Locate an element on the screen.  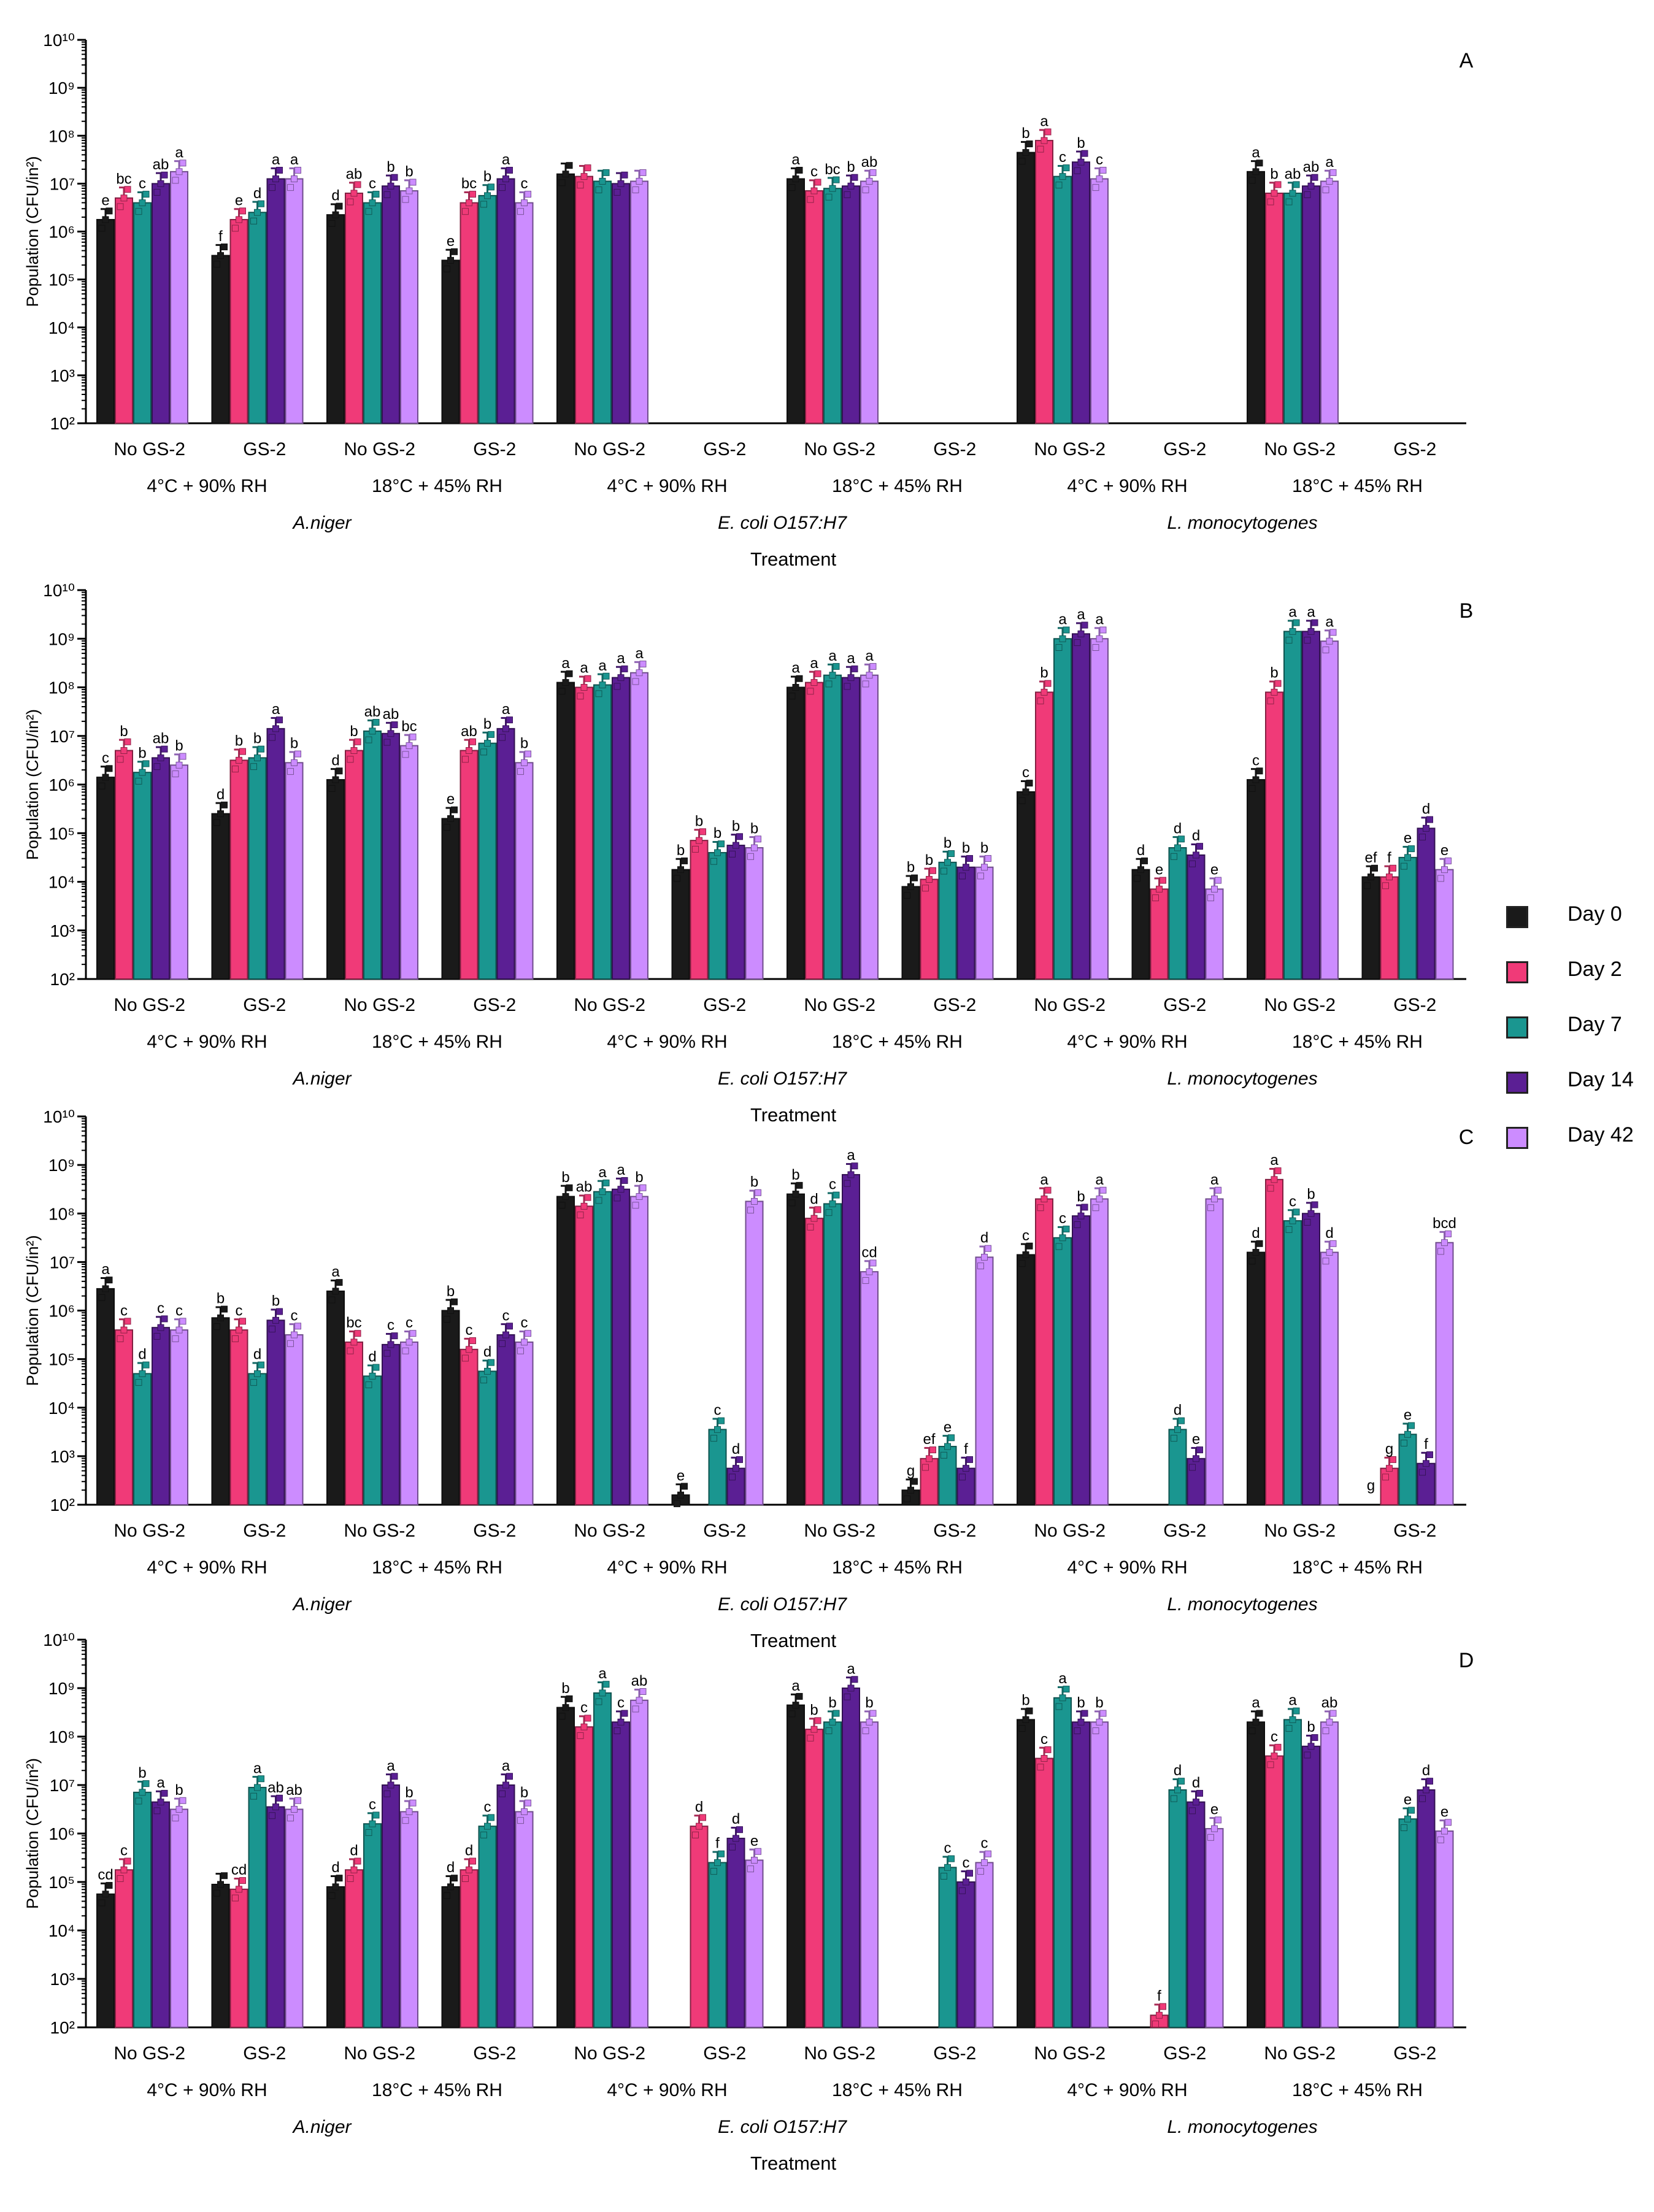
organism-label: A.niger is located at coordinates (321, 523).